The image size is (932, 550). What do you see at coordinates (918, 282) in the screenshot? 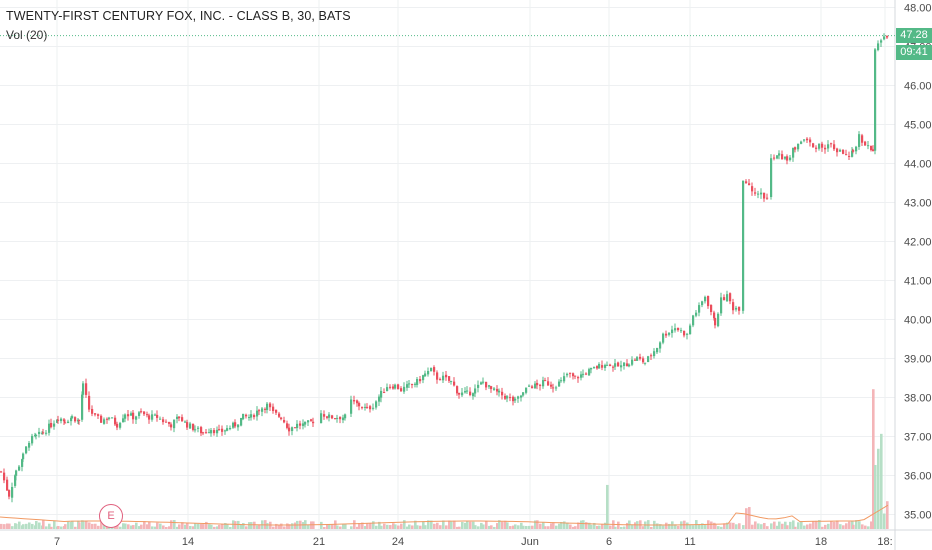
I see `y-tick-label: 41.00` at bounding box center [918, 282].